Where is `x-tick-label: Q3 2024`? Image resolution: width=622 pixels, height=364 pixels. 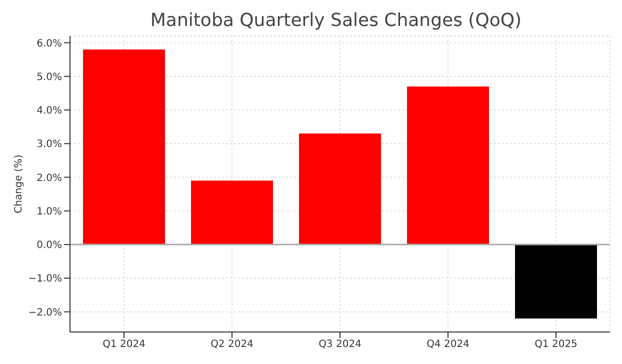
x-tick-label: Q3 2024 is located at coordinates (340, 344).